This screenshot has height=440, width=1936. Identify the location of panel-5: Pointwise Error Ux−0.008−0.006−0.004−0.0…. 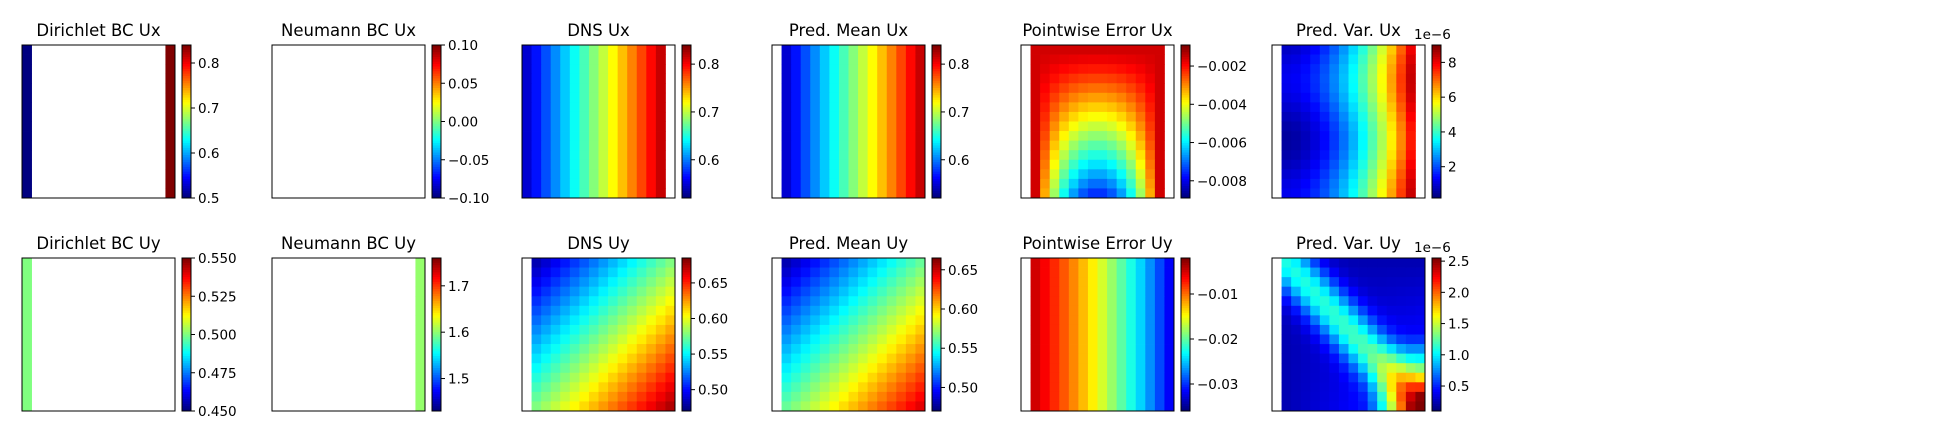
(1133, 110).